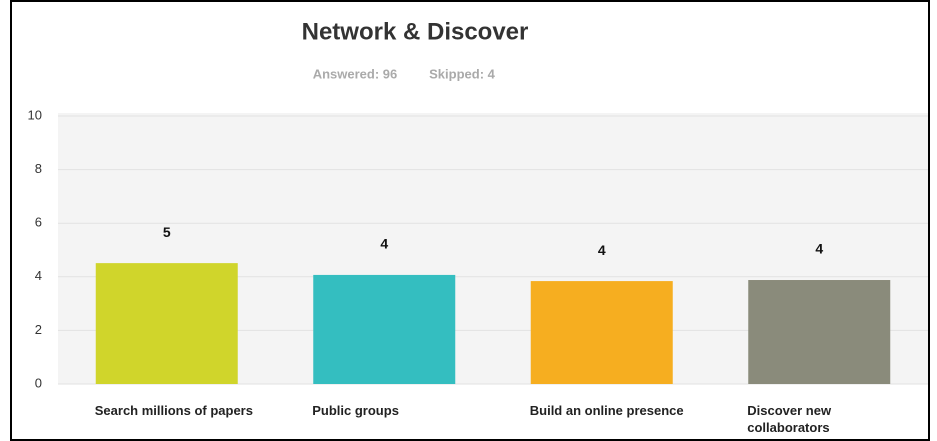 This screenshot has height=441, width=937. Describe the element at coordinates (38, 329) in the screenshot. I see `y-tick-label: 2` at that location.